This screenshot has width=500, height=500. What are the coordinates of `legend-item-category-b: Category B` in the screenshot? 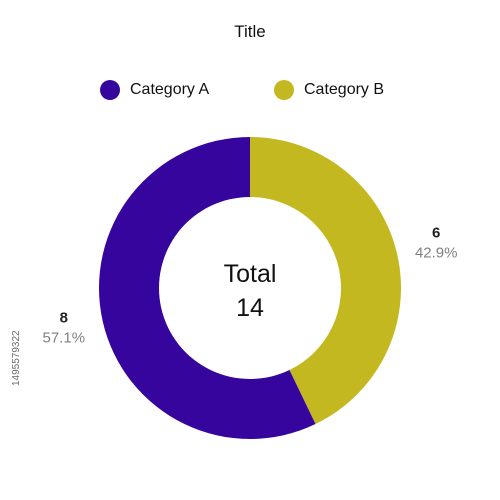 It's located at (329, 90).